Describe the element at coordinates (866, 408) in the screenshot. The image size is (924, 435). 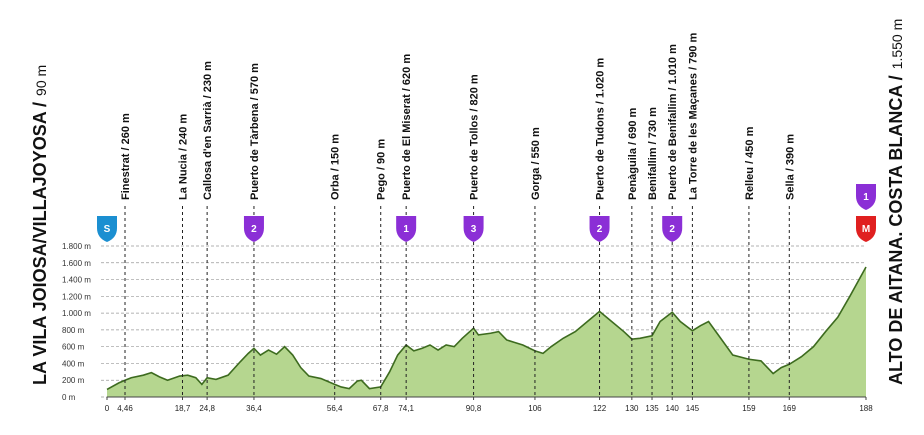
I see `x-tick-label: 188` at that location.